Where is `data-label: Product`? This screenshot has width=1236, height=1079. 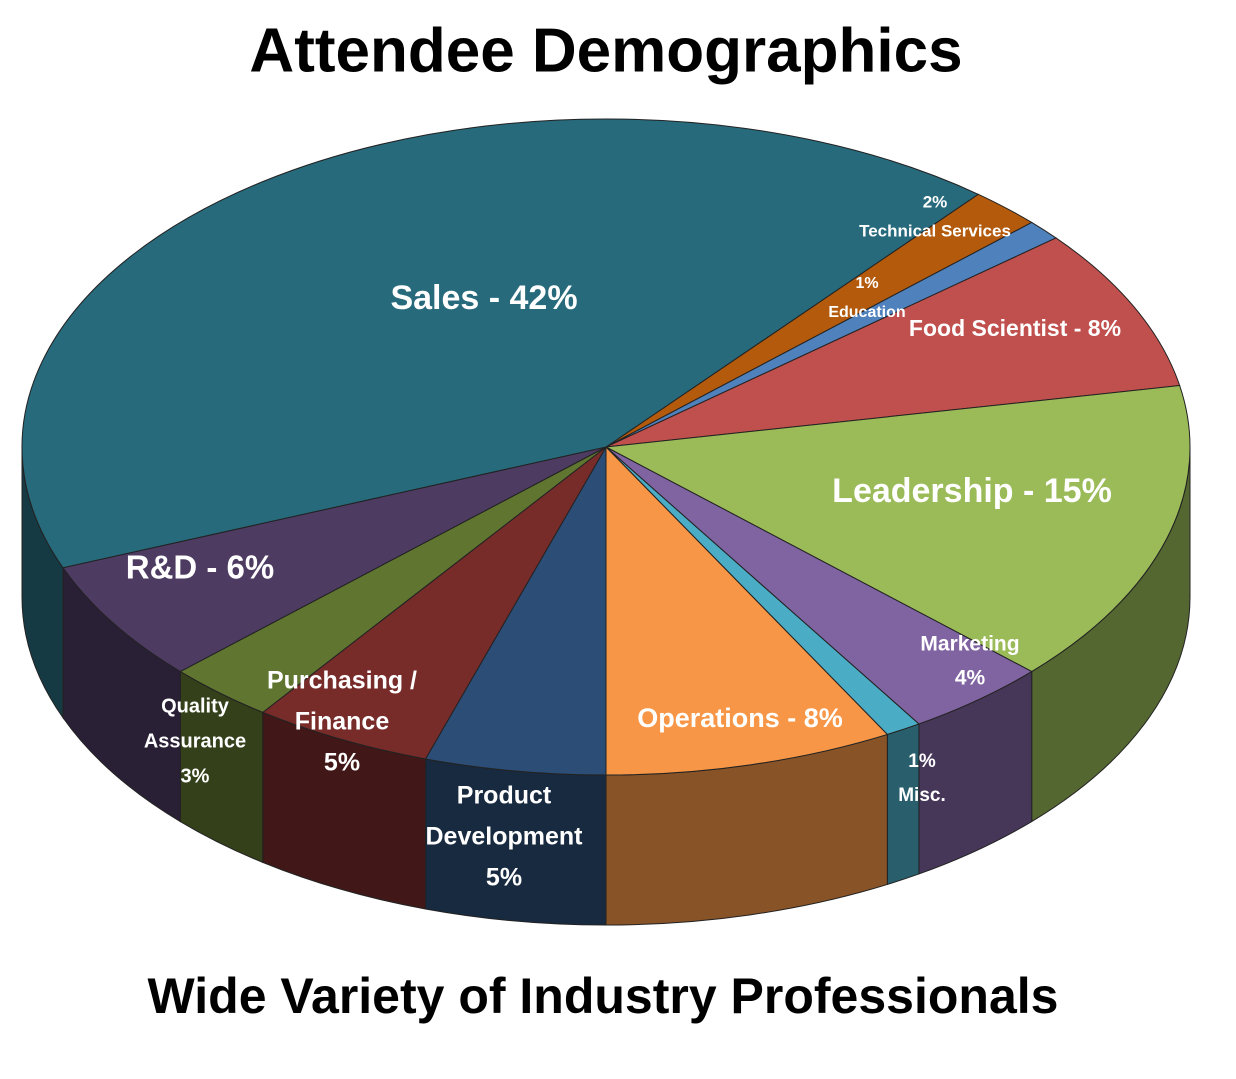 data-label: Product is located at coordinates (504, 796).